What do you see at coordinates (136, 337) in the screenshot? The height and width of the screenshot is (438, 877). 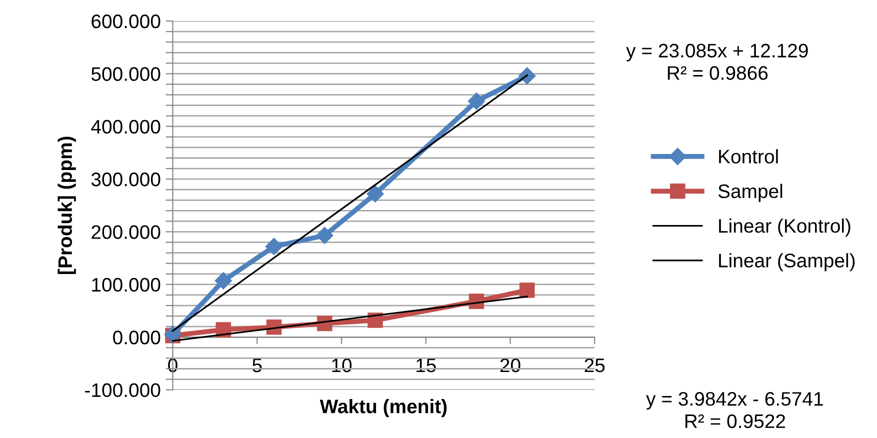 I see `y-tick-label: 0.000` at bounding box center [136, 337].